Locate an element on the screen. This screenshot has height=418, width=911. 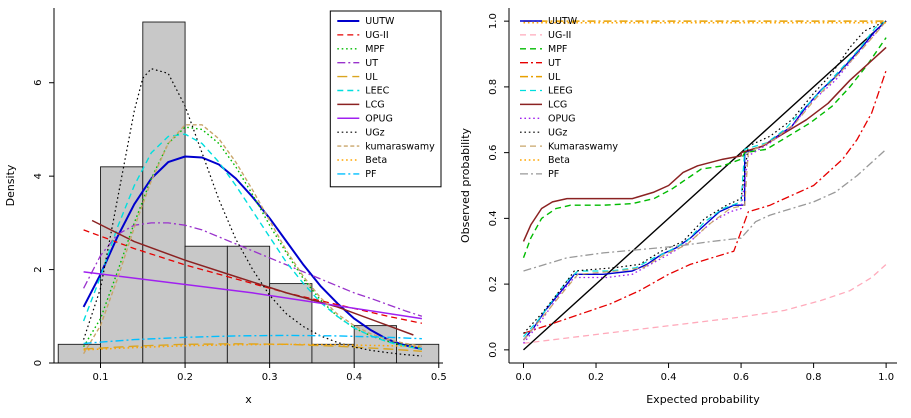
y-axis-title: Density is located at coordinates (10, 185).